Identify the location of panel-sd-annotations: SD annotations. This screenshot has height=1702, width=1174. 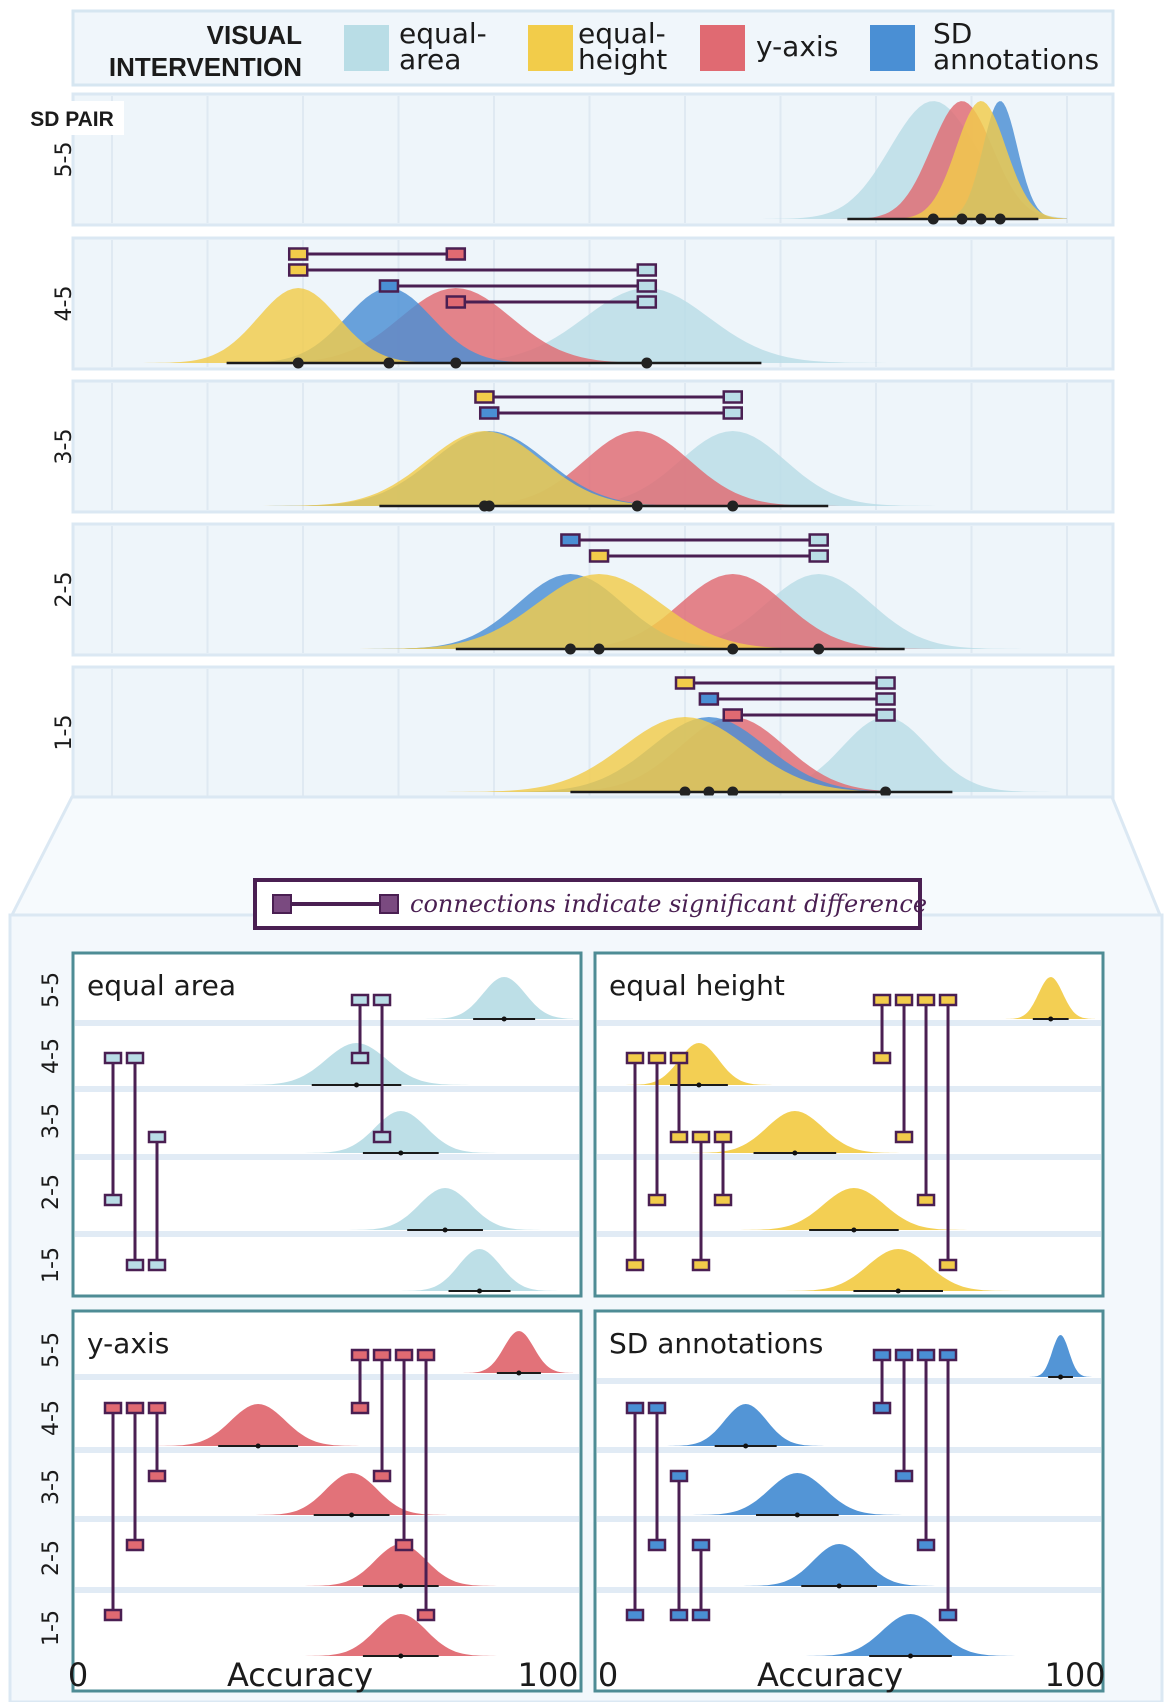
(849, 1501).